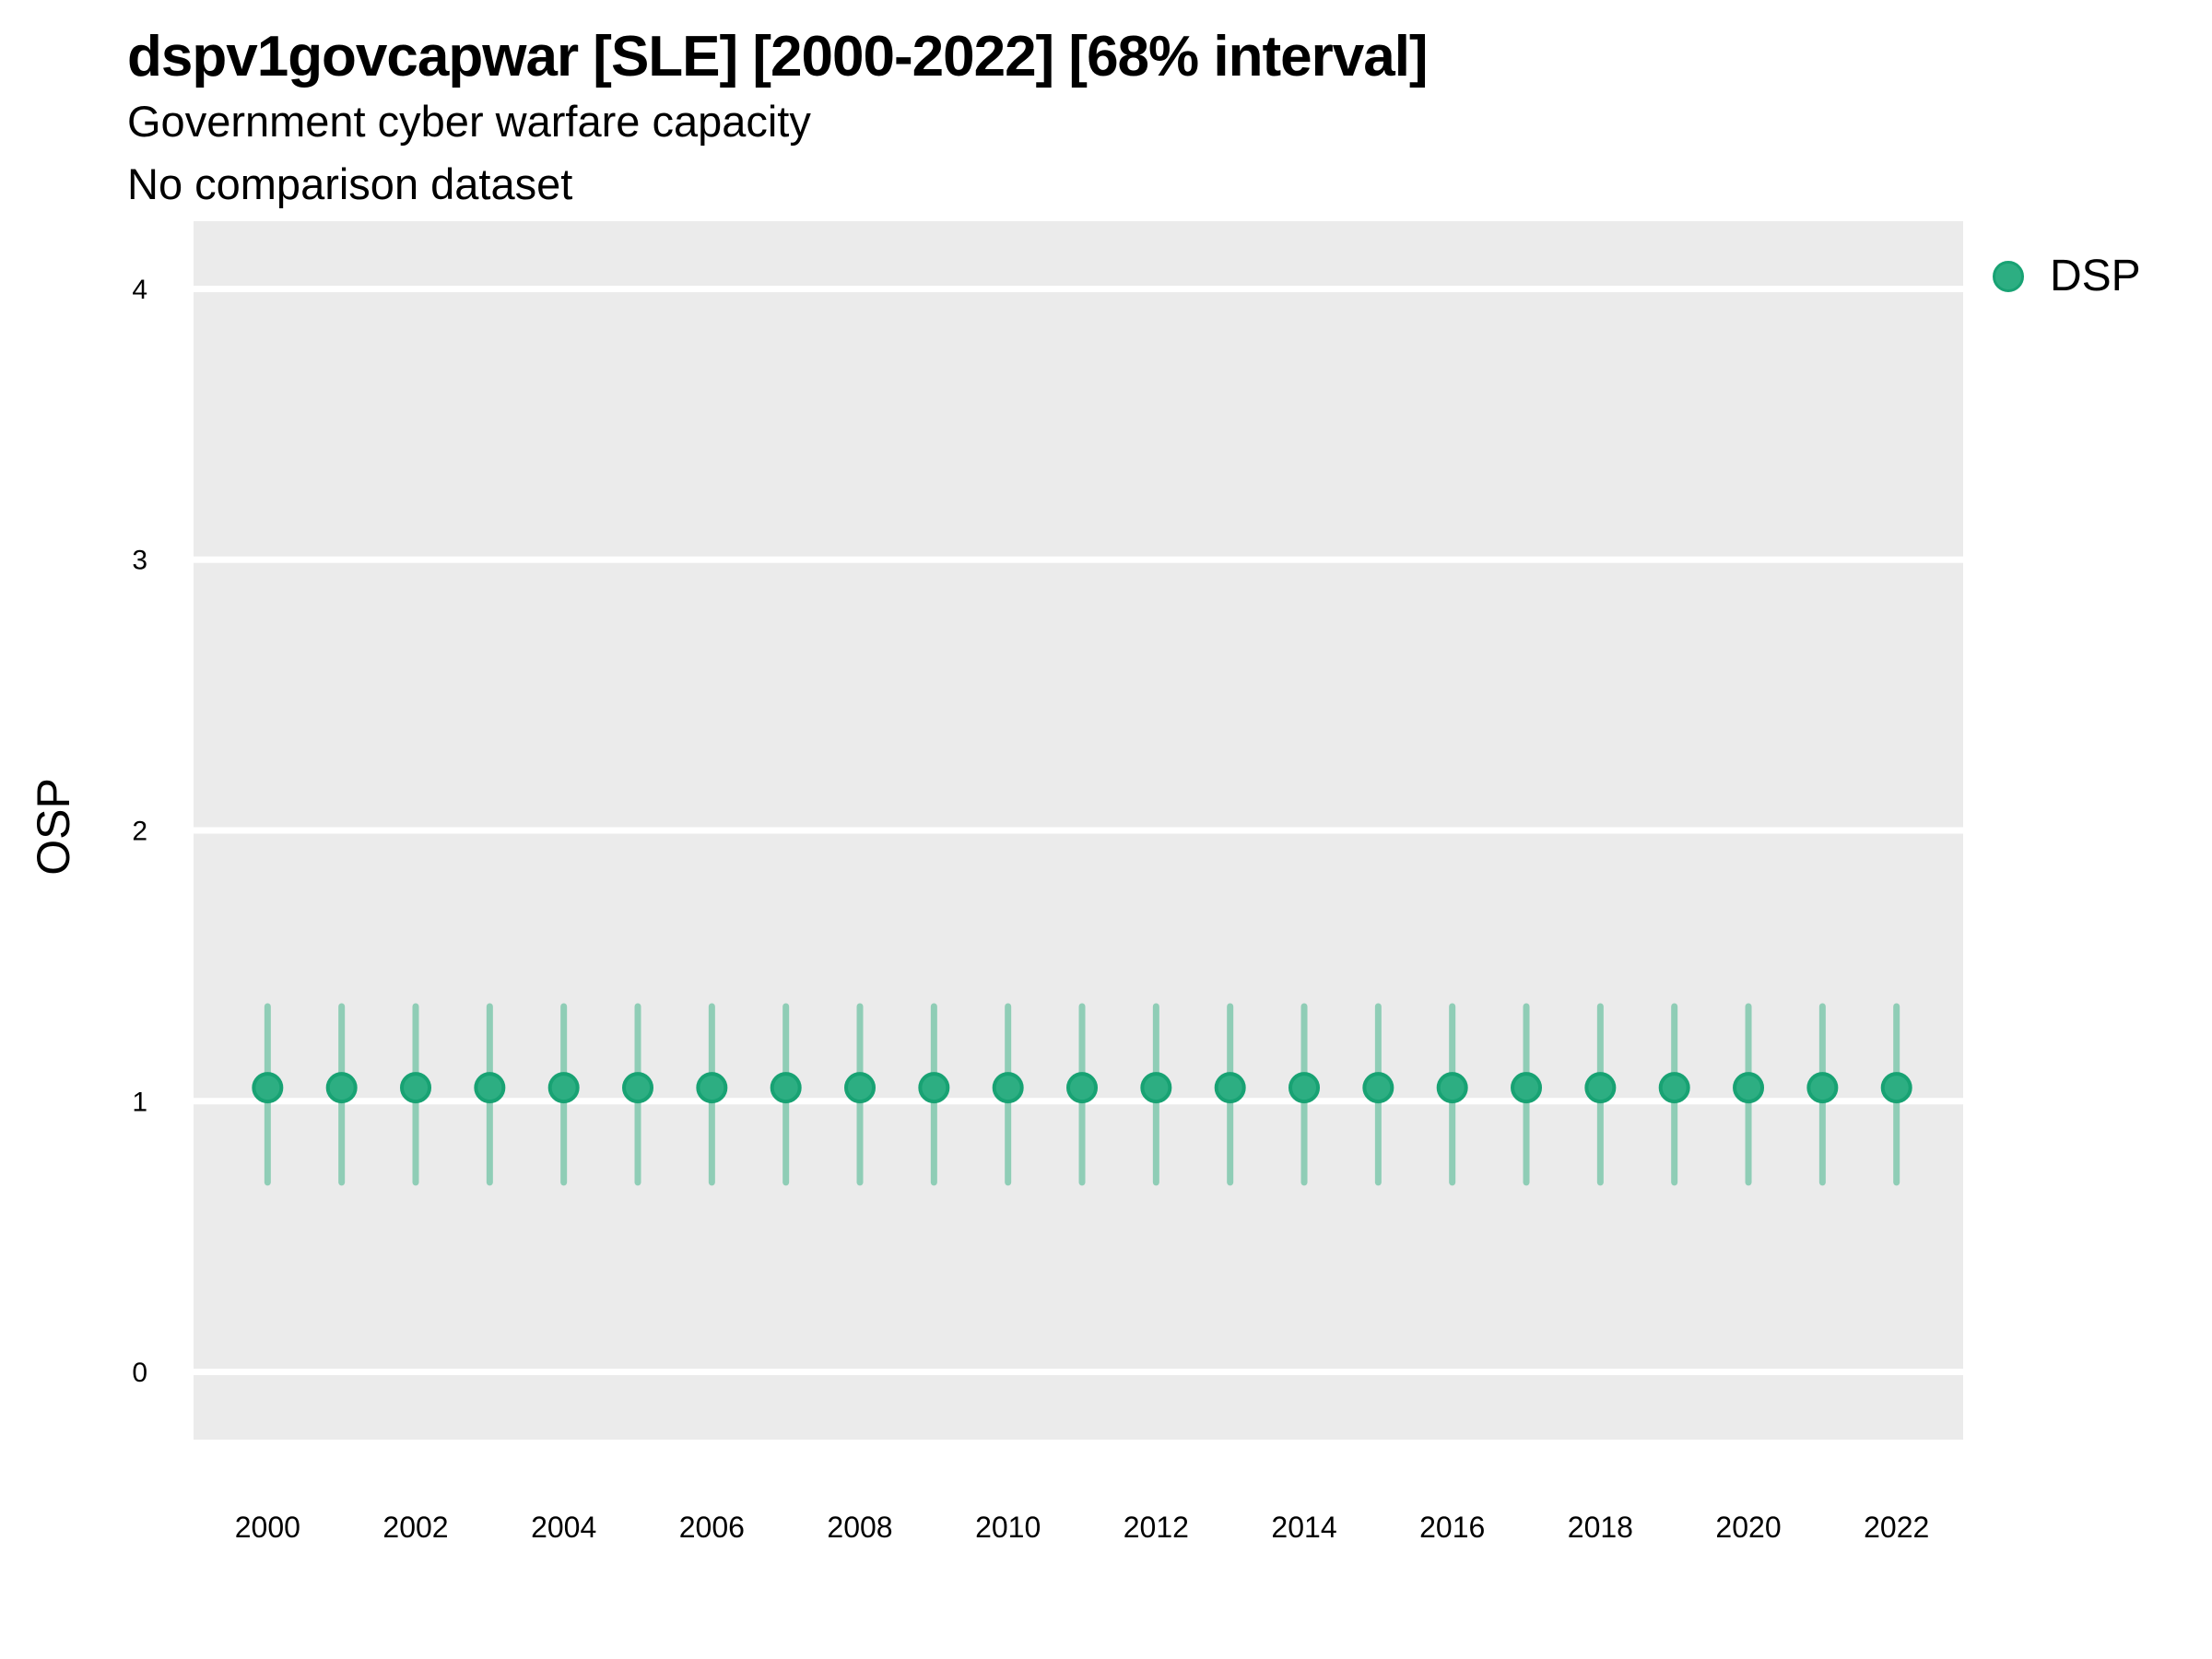 The height and width of the screenshot is (1659, 2212). Describe the element at coordinates (1527, 1088) in the screenshot. I see `data-point-2017` at that location.